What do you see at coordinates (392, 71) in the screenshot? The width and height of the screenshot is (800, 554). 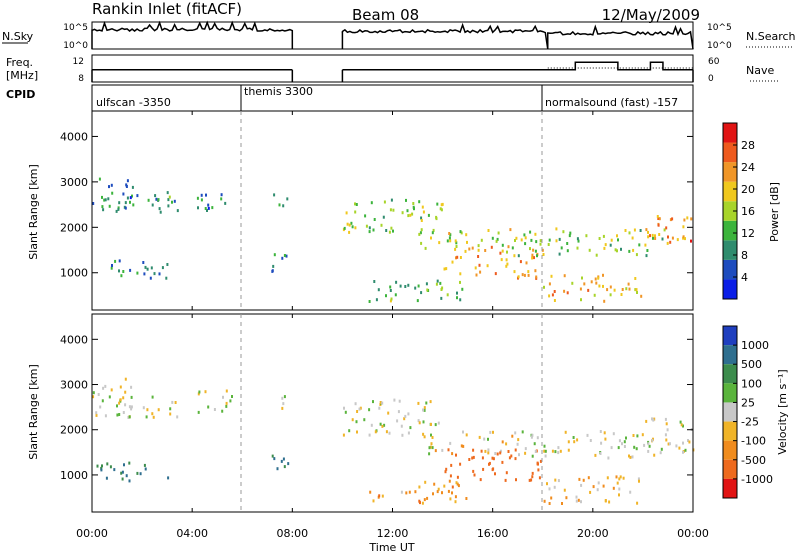 I see `freq-traces` at bounding box center [392, 71].